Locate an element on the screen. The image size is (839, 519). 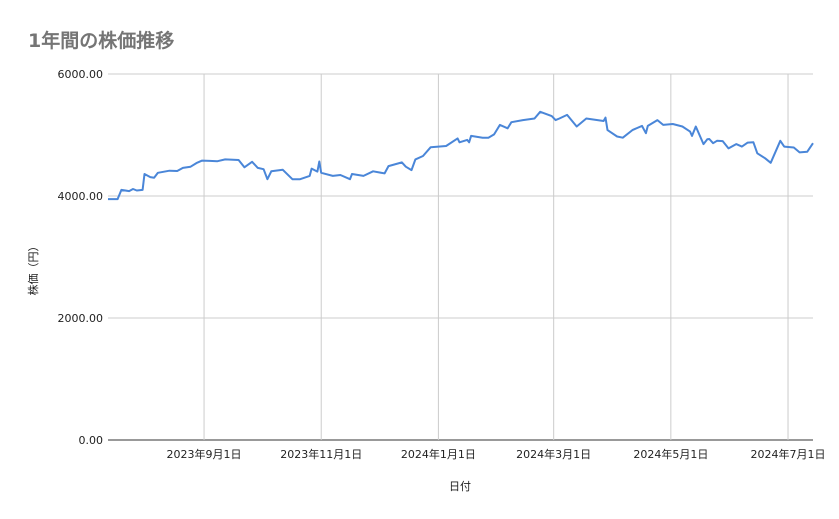
series-line is located at coordinates (461, 155).